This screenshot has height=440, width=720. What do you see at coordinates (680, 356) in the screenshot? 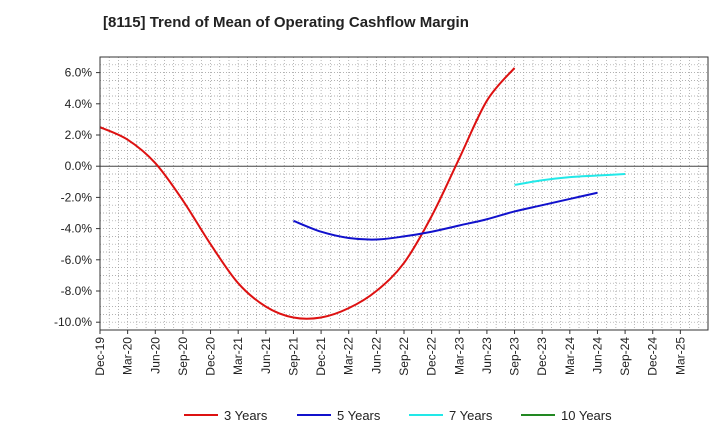
I see `x-tick-label: Mar-25` at bounding box center [680, 356].